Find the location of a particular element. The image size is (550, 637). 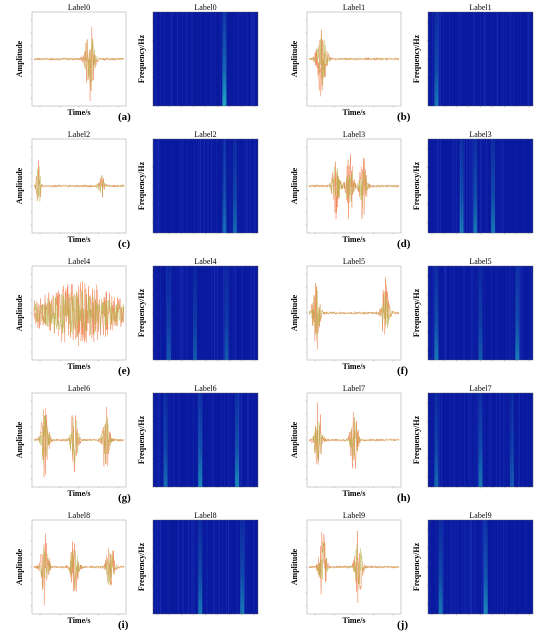

spectrogram-title: Label1 is located at coordinates (480, 7).